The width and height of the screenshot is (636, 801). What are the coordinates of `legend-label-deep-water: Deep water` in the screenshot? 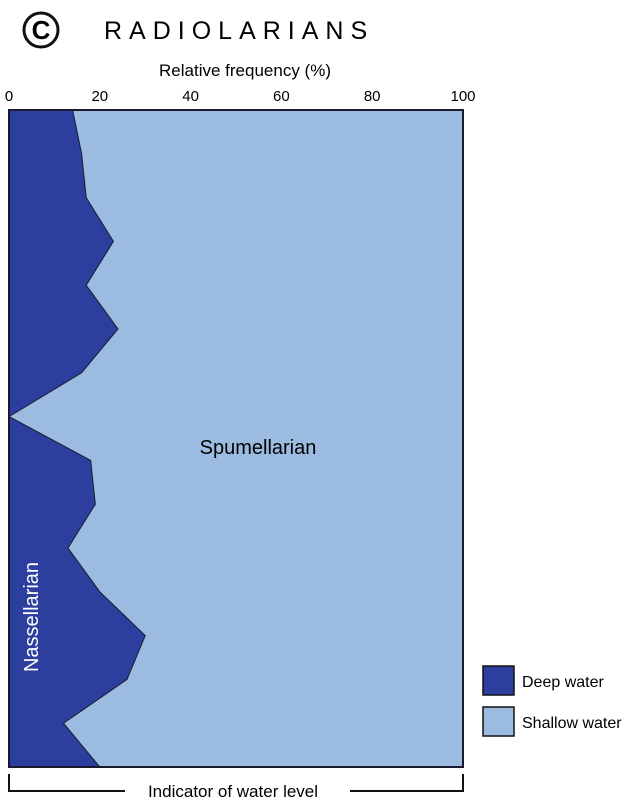 It's located at (563, 682).